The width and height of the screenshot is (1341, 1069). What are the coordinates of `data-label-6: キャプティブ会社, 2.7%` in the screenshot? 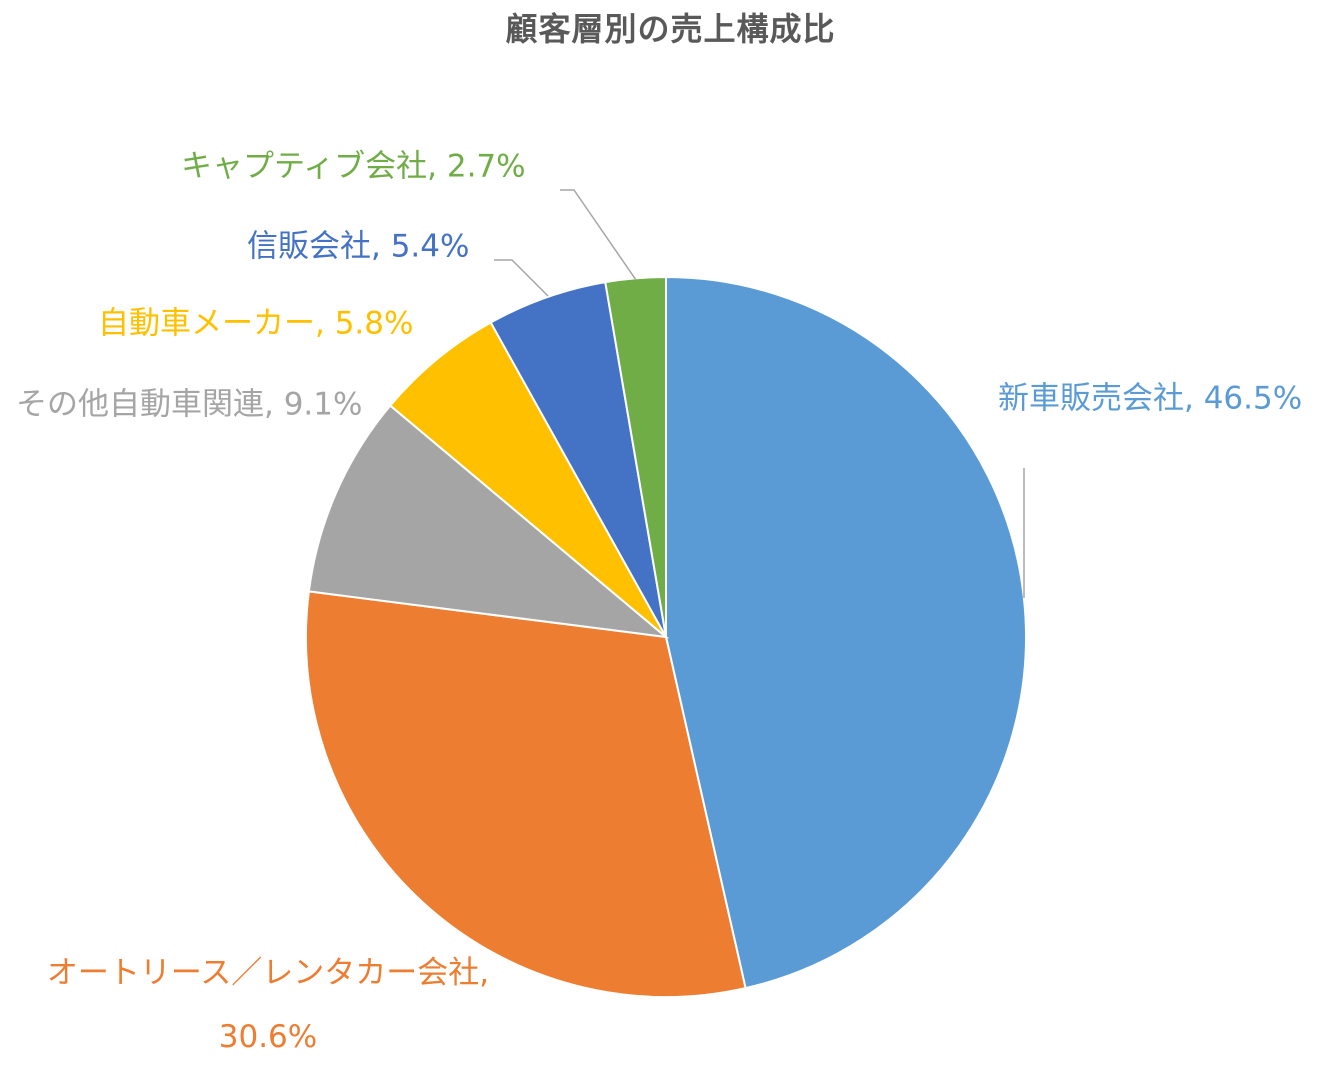 It's located at (353, 167).